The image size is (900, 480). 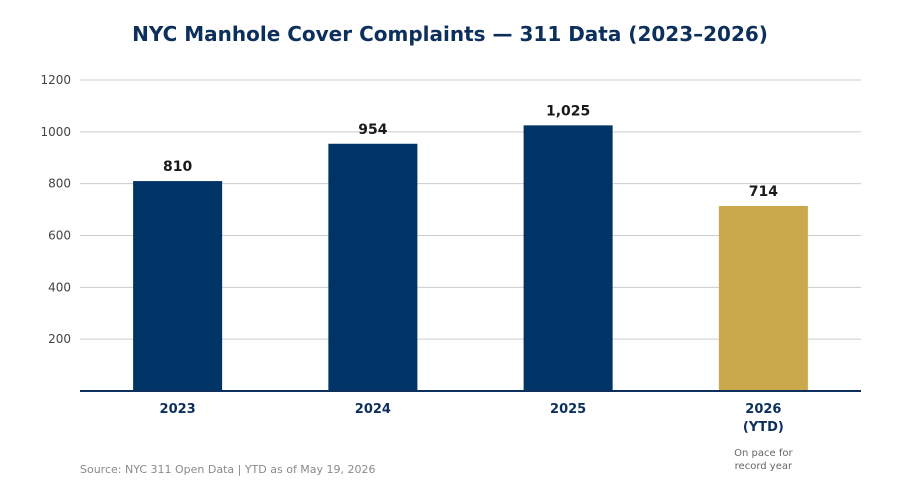 I want to click on bar-2024, so click(x=373, y=267).